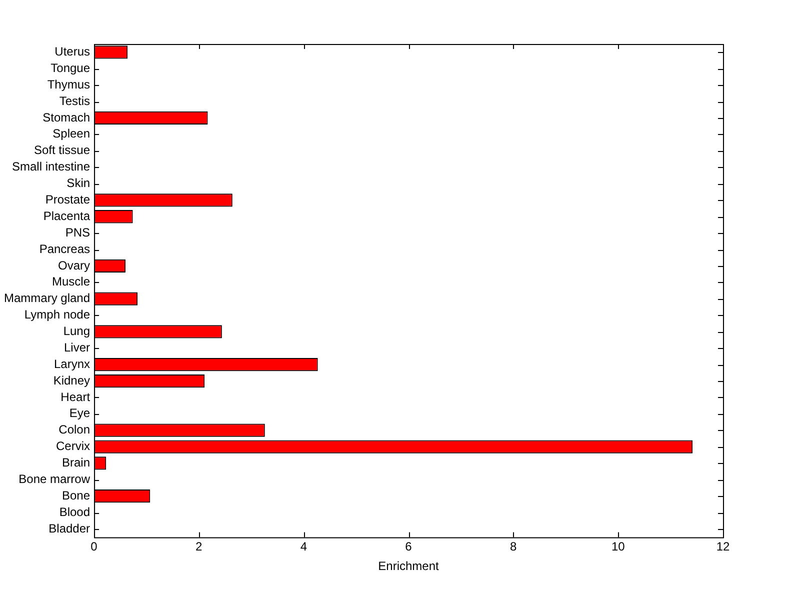  What do you see at coordinates (68, 84) in the screenshot?
I see `y-tick-label: Thymus` at bounding box center [68, 84].